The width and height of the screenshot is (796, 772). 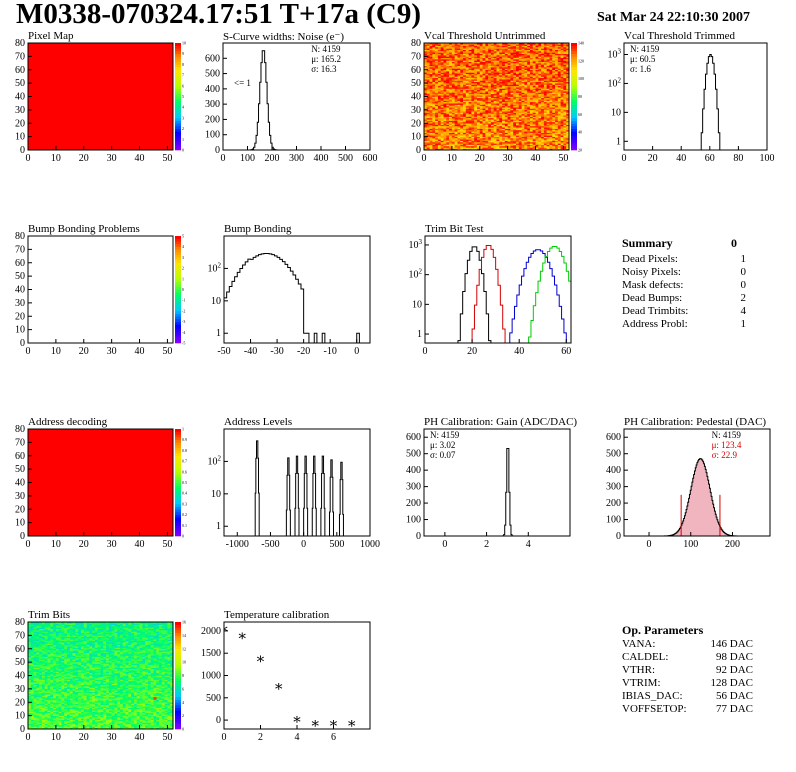 I want to click on bump-map-xtick-label: 40, so click(x=140, y=351).